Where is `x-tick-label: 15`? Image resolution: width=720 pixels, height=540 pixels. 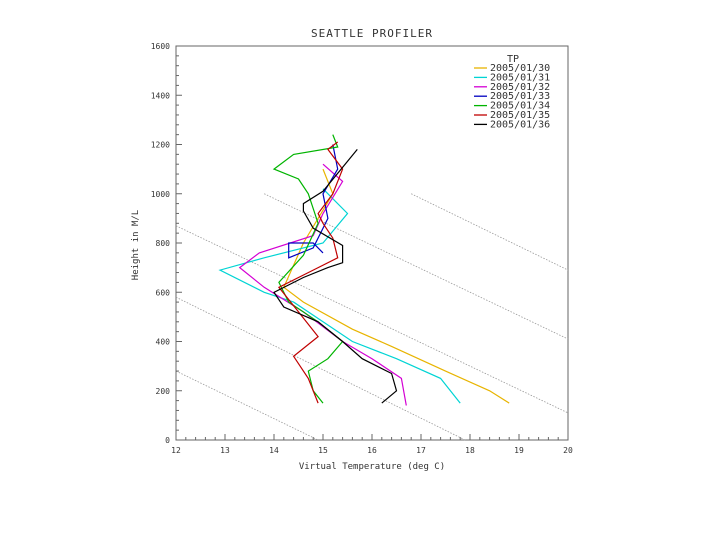 x-tick-label: 15 is located at coordinates (323, 450).